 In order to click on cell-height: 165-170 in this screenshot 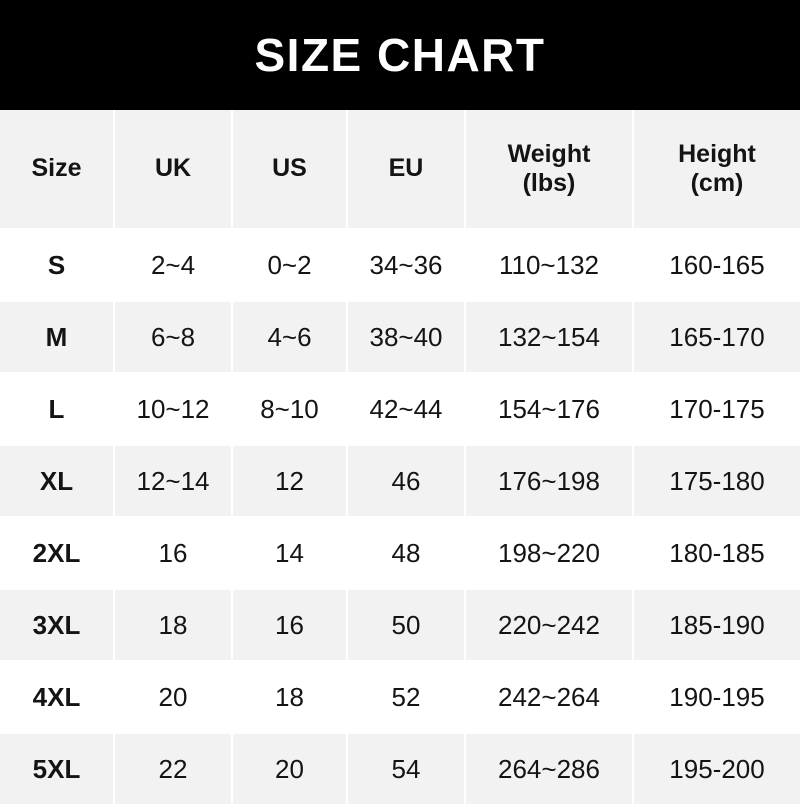, I will do `click(716, 337)`.